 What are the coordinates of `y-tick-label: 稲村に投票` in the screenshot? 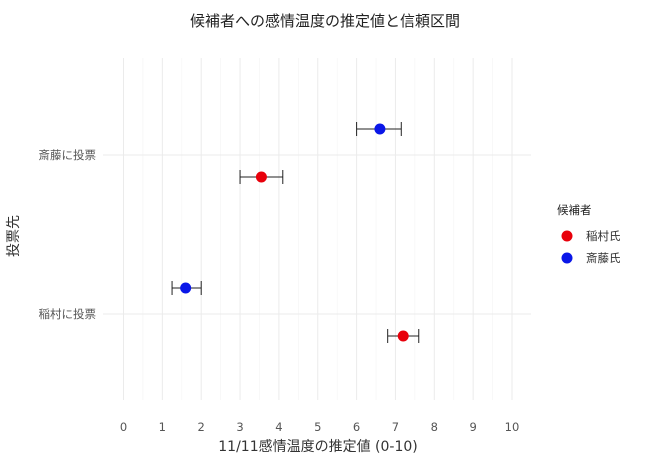 It's located at (68, 314).